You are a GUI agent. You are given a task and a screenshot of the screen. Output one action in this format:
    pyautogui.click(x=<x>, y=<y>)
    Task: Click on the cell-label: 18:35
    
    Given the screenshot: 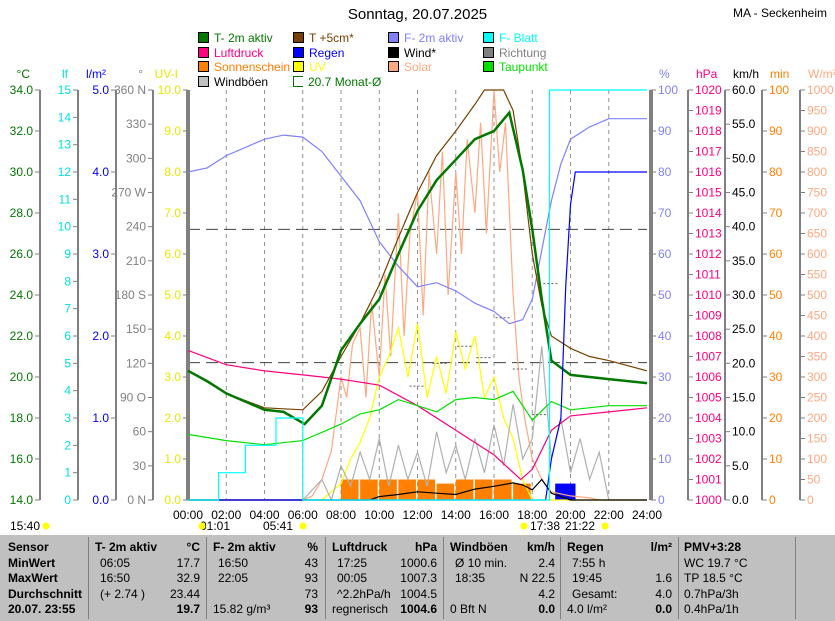 What is the action you would take?
    pyautogui.click(x=470, y=578)
    